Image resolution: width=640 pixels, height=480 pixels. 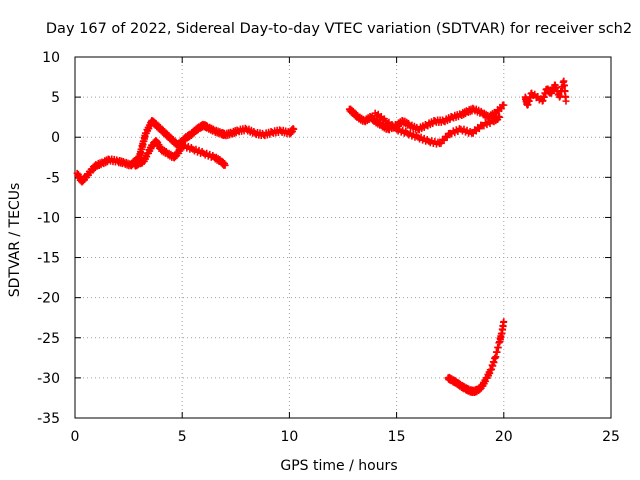 I want to click on x-axis-label: GPS time / hours, so click(x=338, y=466).